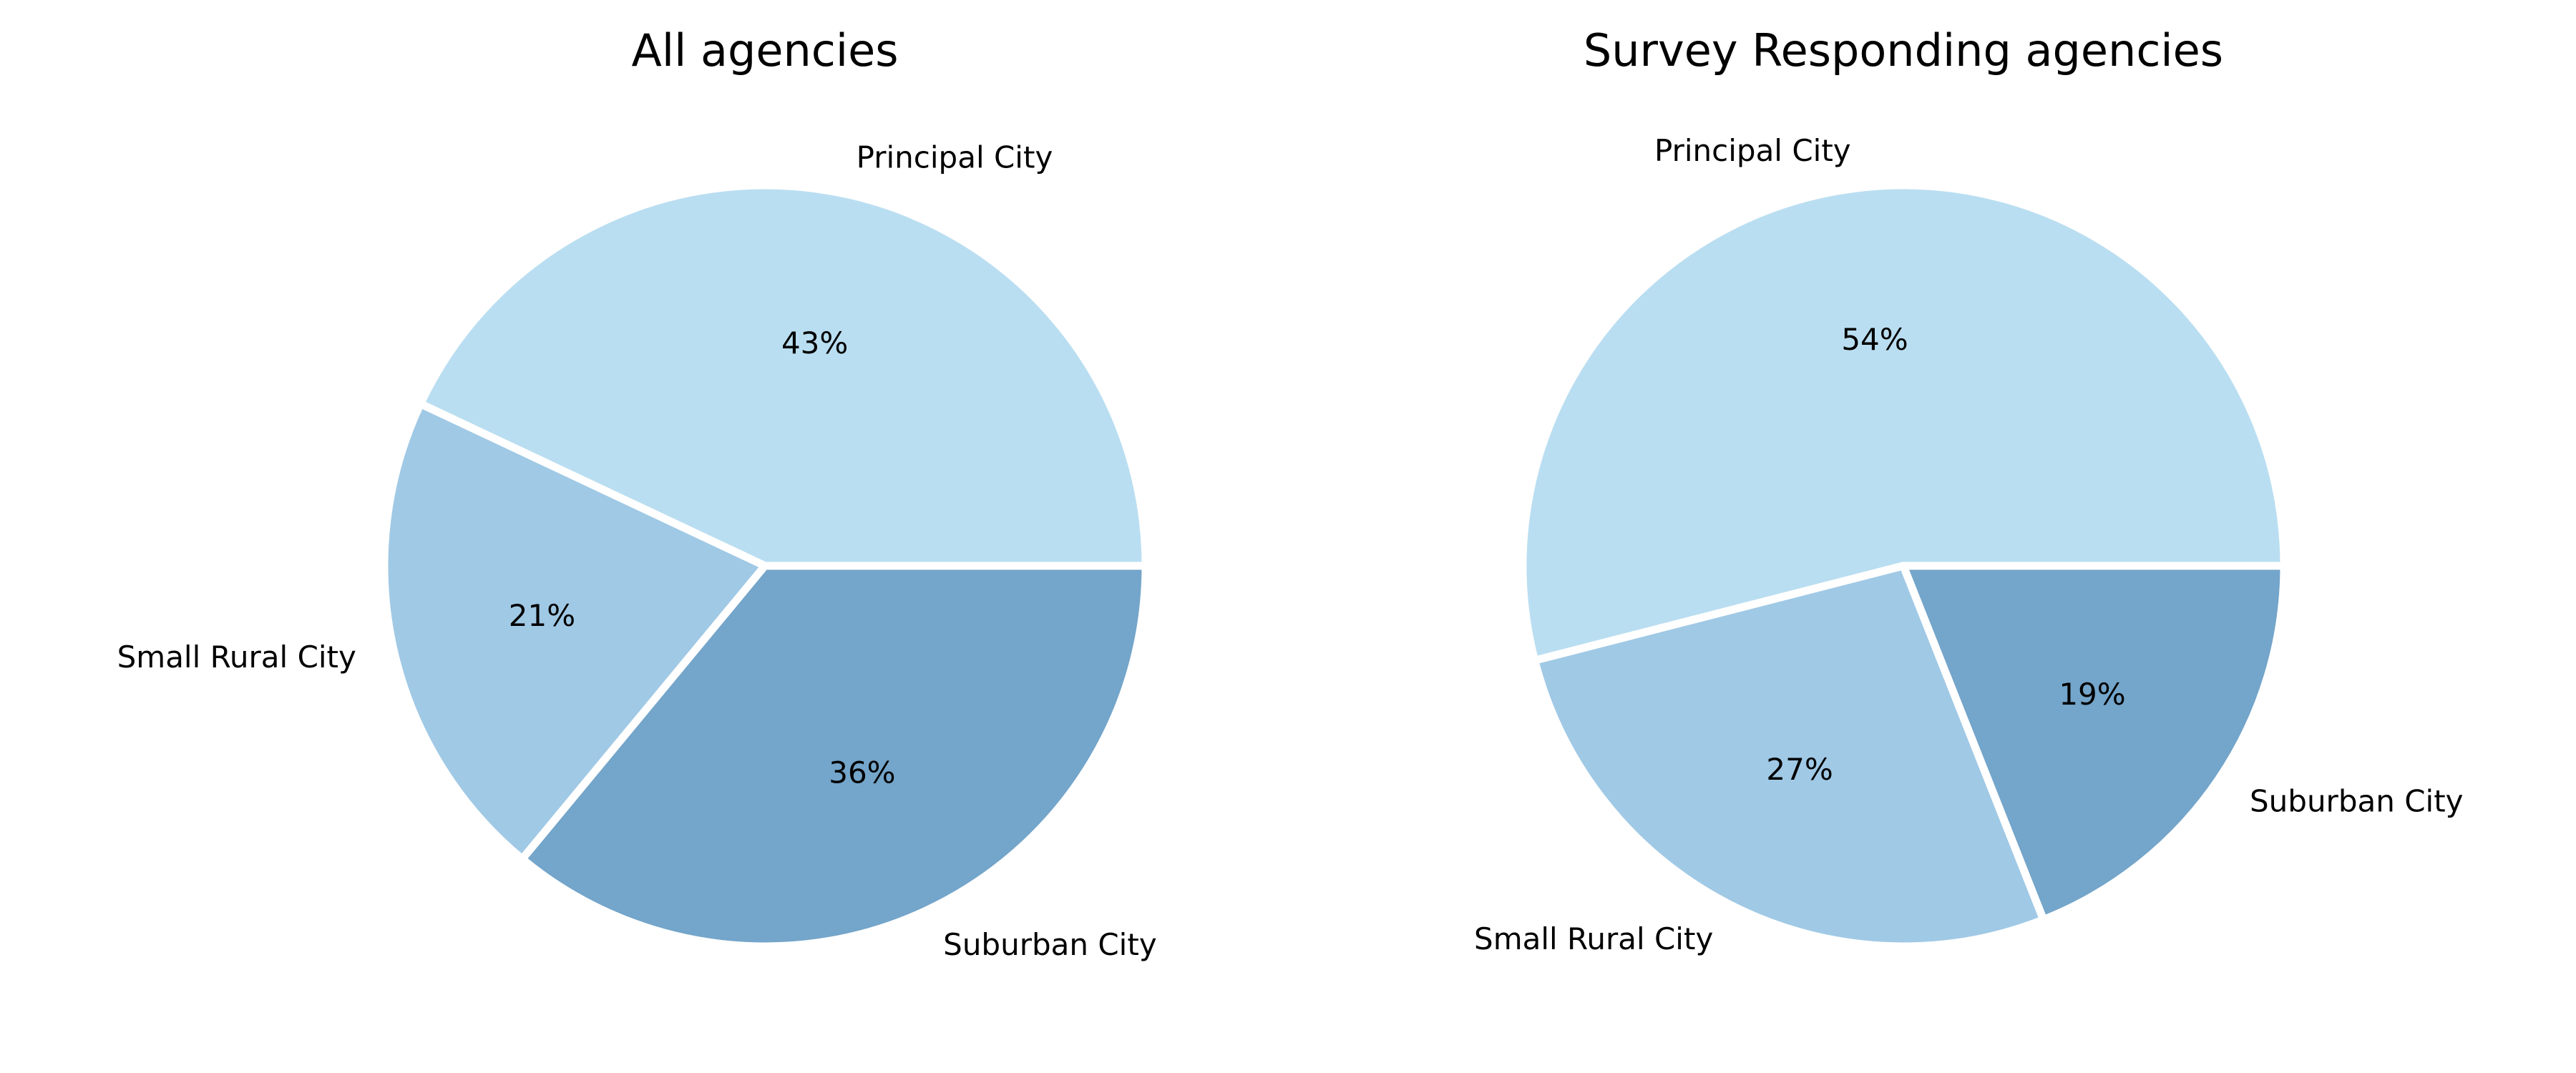 The height and width of the screenshot is (1073, 2576). What do you see at coordinates (1799, 769) in the screenshot?
I see `slice-percent-label: 27%` at bounding box center [1799, 769].